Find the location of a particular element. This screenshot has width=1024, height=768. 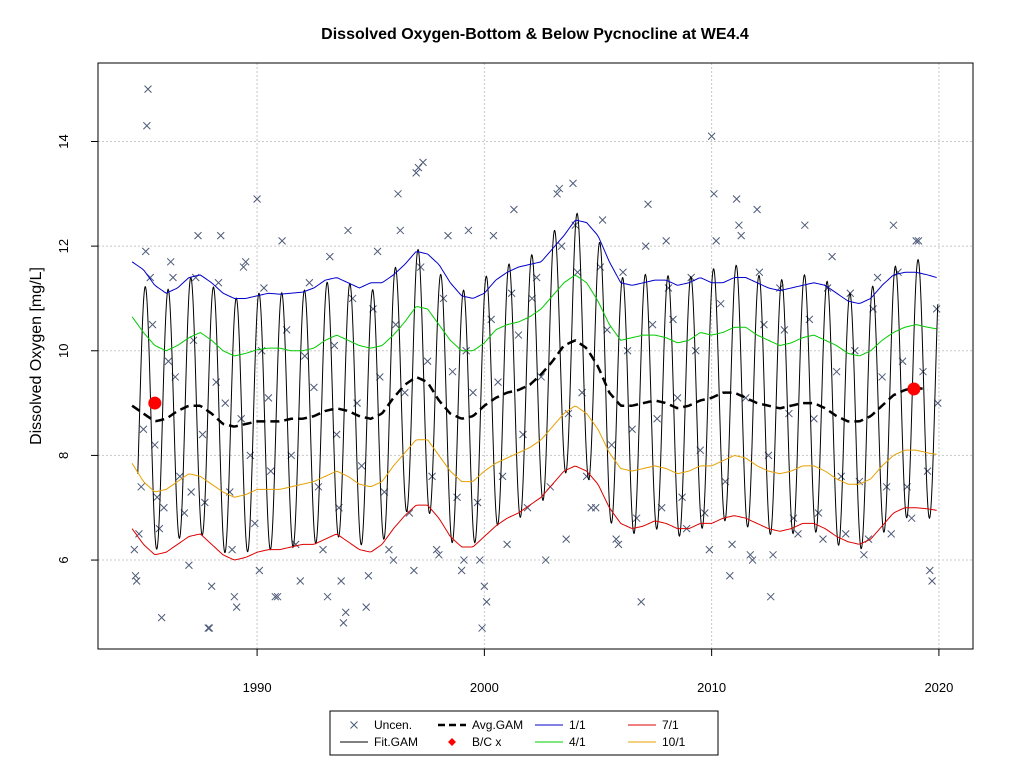

legend-box is located at coordinates (524, 733).